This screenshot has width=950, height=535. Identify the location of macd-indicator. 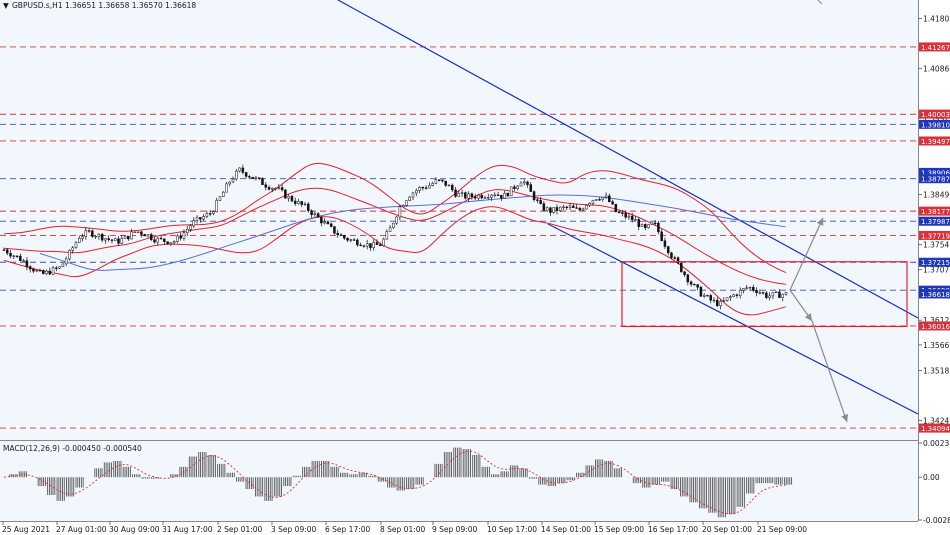
(398, 482).